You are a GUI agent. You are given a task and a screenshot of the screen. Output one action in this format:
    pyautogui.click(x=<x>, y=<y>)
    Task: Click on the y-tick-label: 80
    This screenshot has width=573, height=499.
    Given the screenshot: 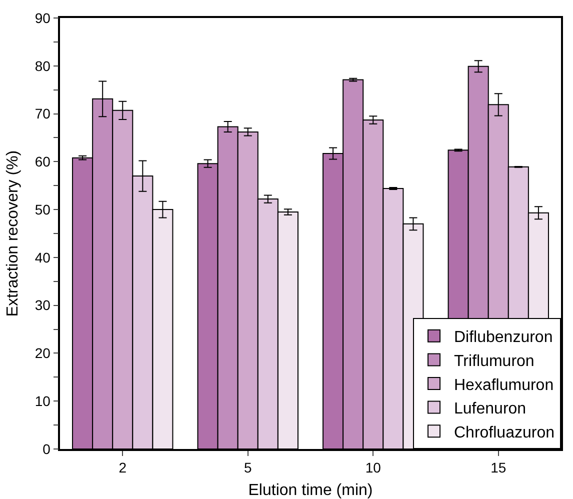 What is the action you would take?
    pyautogui.click(x=42, y=66)
    